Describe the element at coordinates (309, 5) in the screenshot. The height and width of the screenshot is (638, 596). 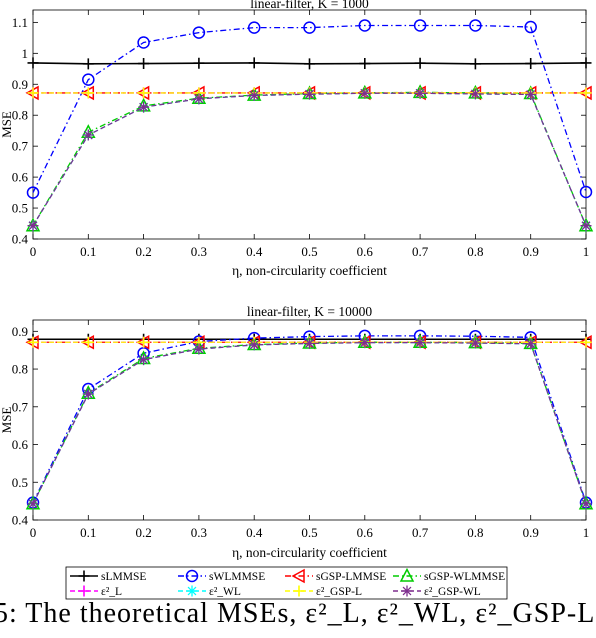
I see `chart-title: linear-filter, K = 1000` at that location.